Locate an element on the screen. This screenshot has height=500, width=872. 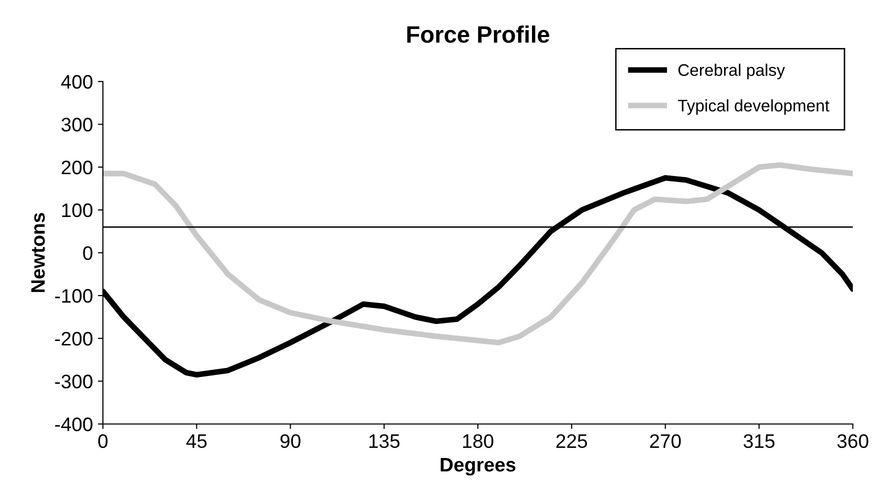
y-tick-label: -400 is located at coordinates (73, 424).